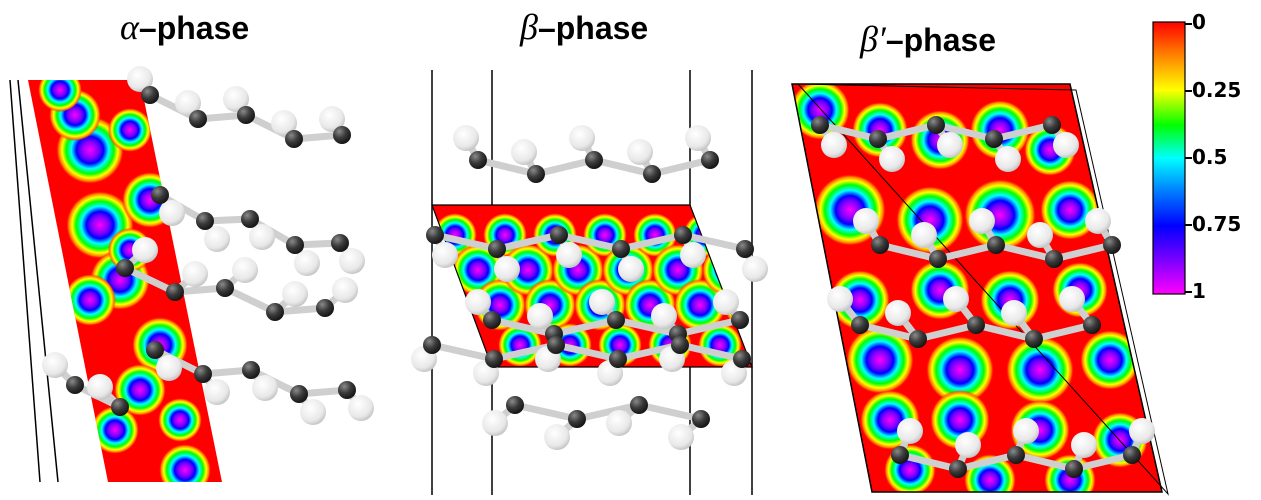 The width and height of the screenshot is (1261, 500). I want to click on beta-prime-symbol: β′, so click(873, 39).